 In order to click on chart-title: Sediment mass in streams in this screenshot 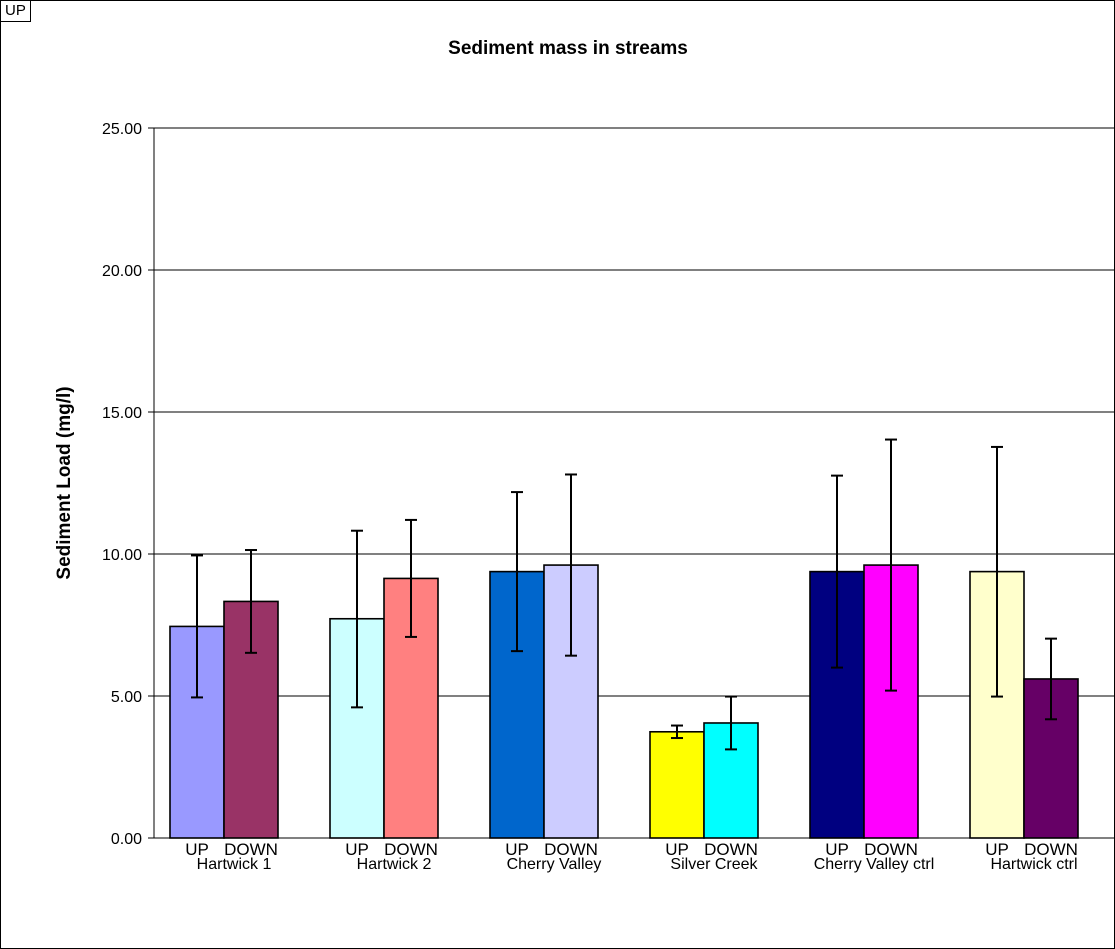, I will do `click(568, 48)`.